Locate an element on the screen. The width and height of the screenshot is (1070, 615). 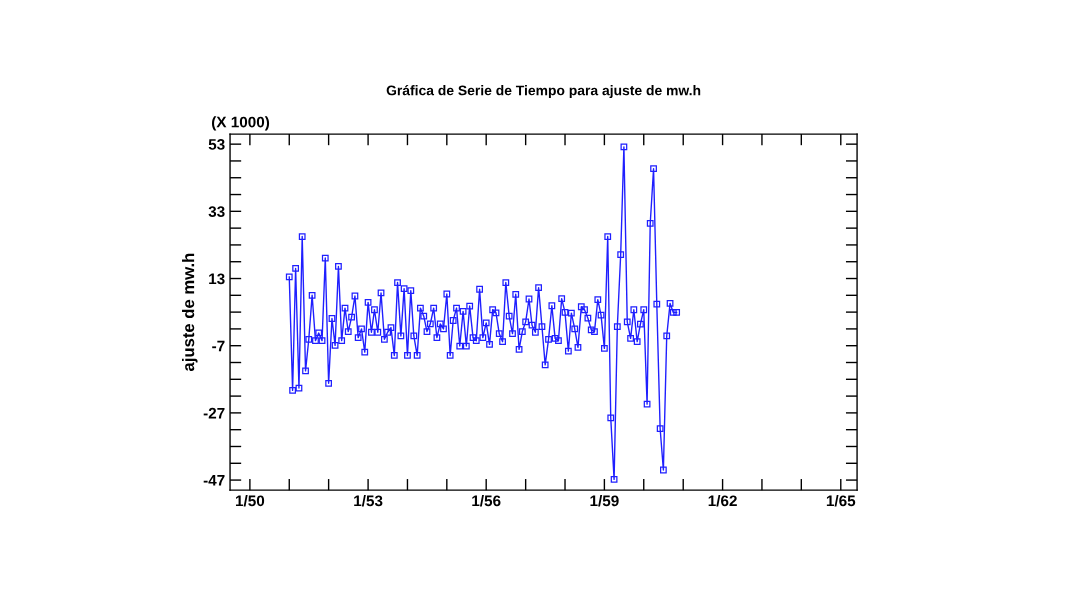
y-tick-label: 53 is located at coordinates (216, 144).